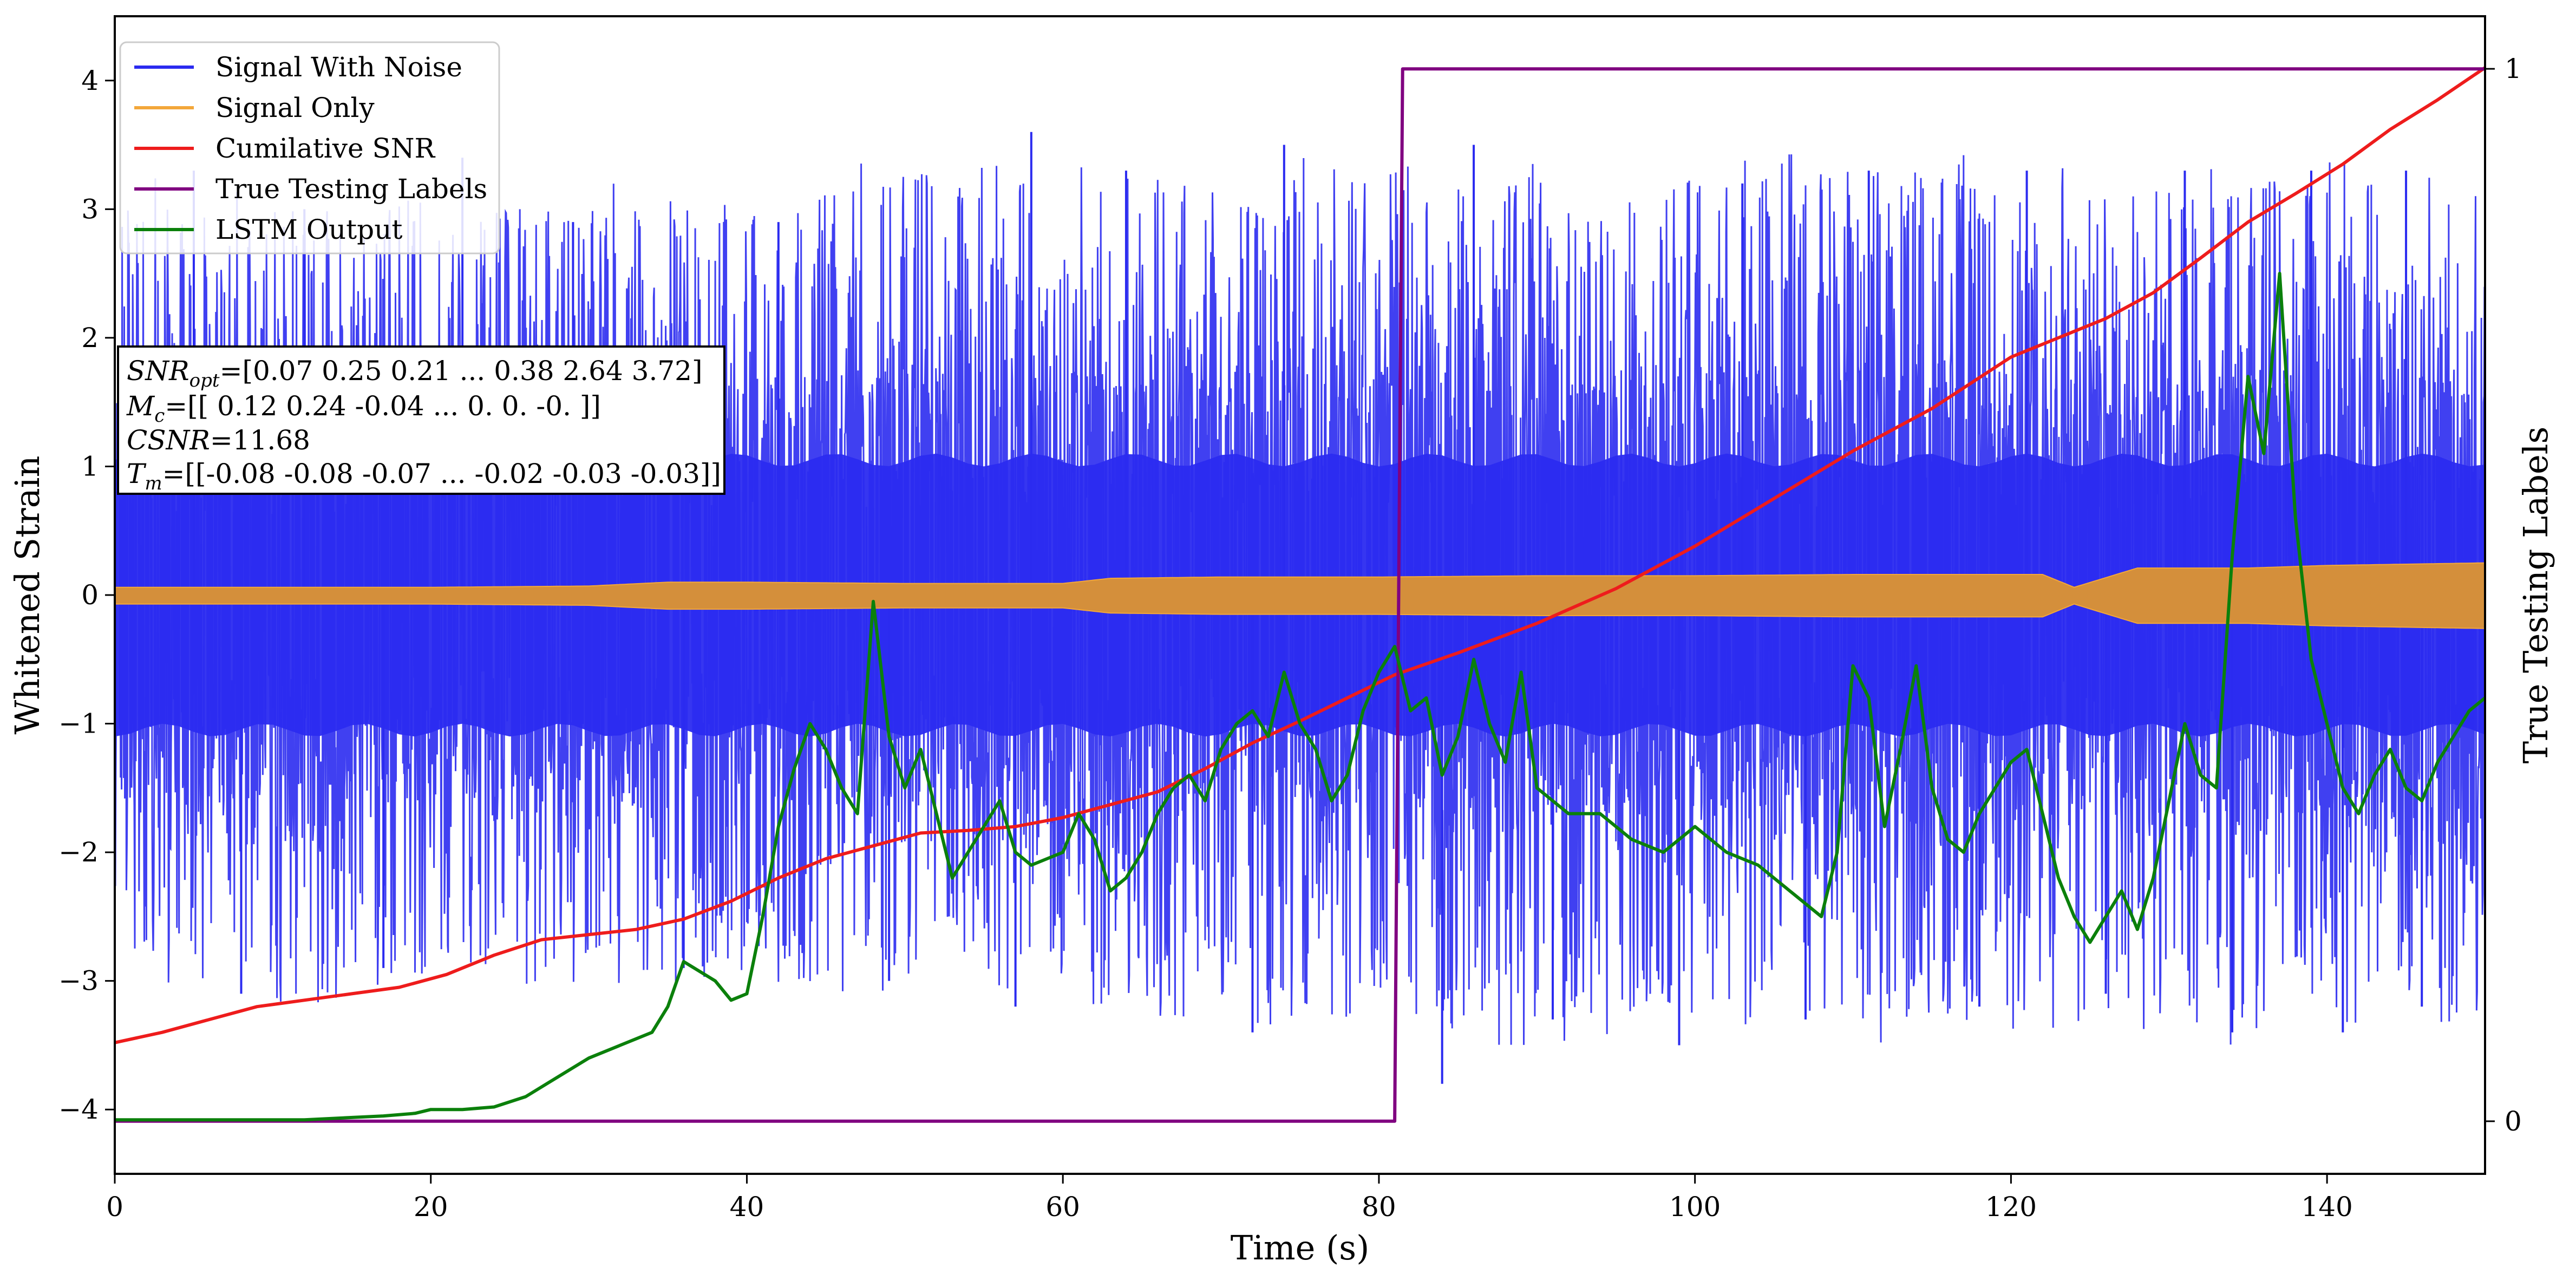 Image resolution: width=2576 pixels, height=1274 pixels. I want to click on y-tick-label: −3, so click(78, 981).